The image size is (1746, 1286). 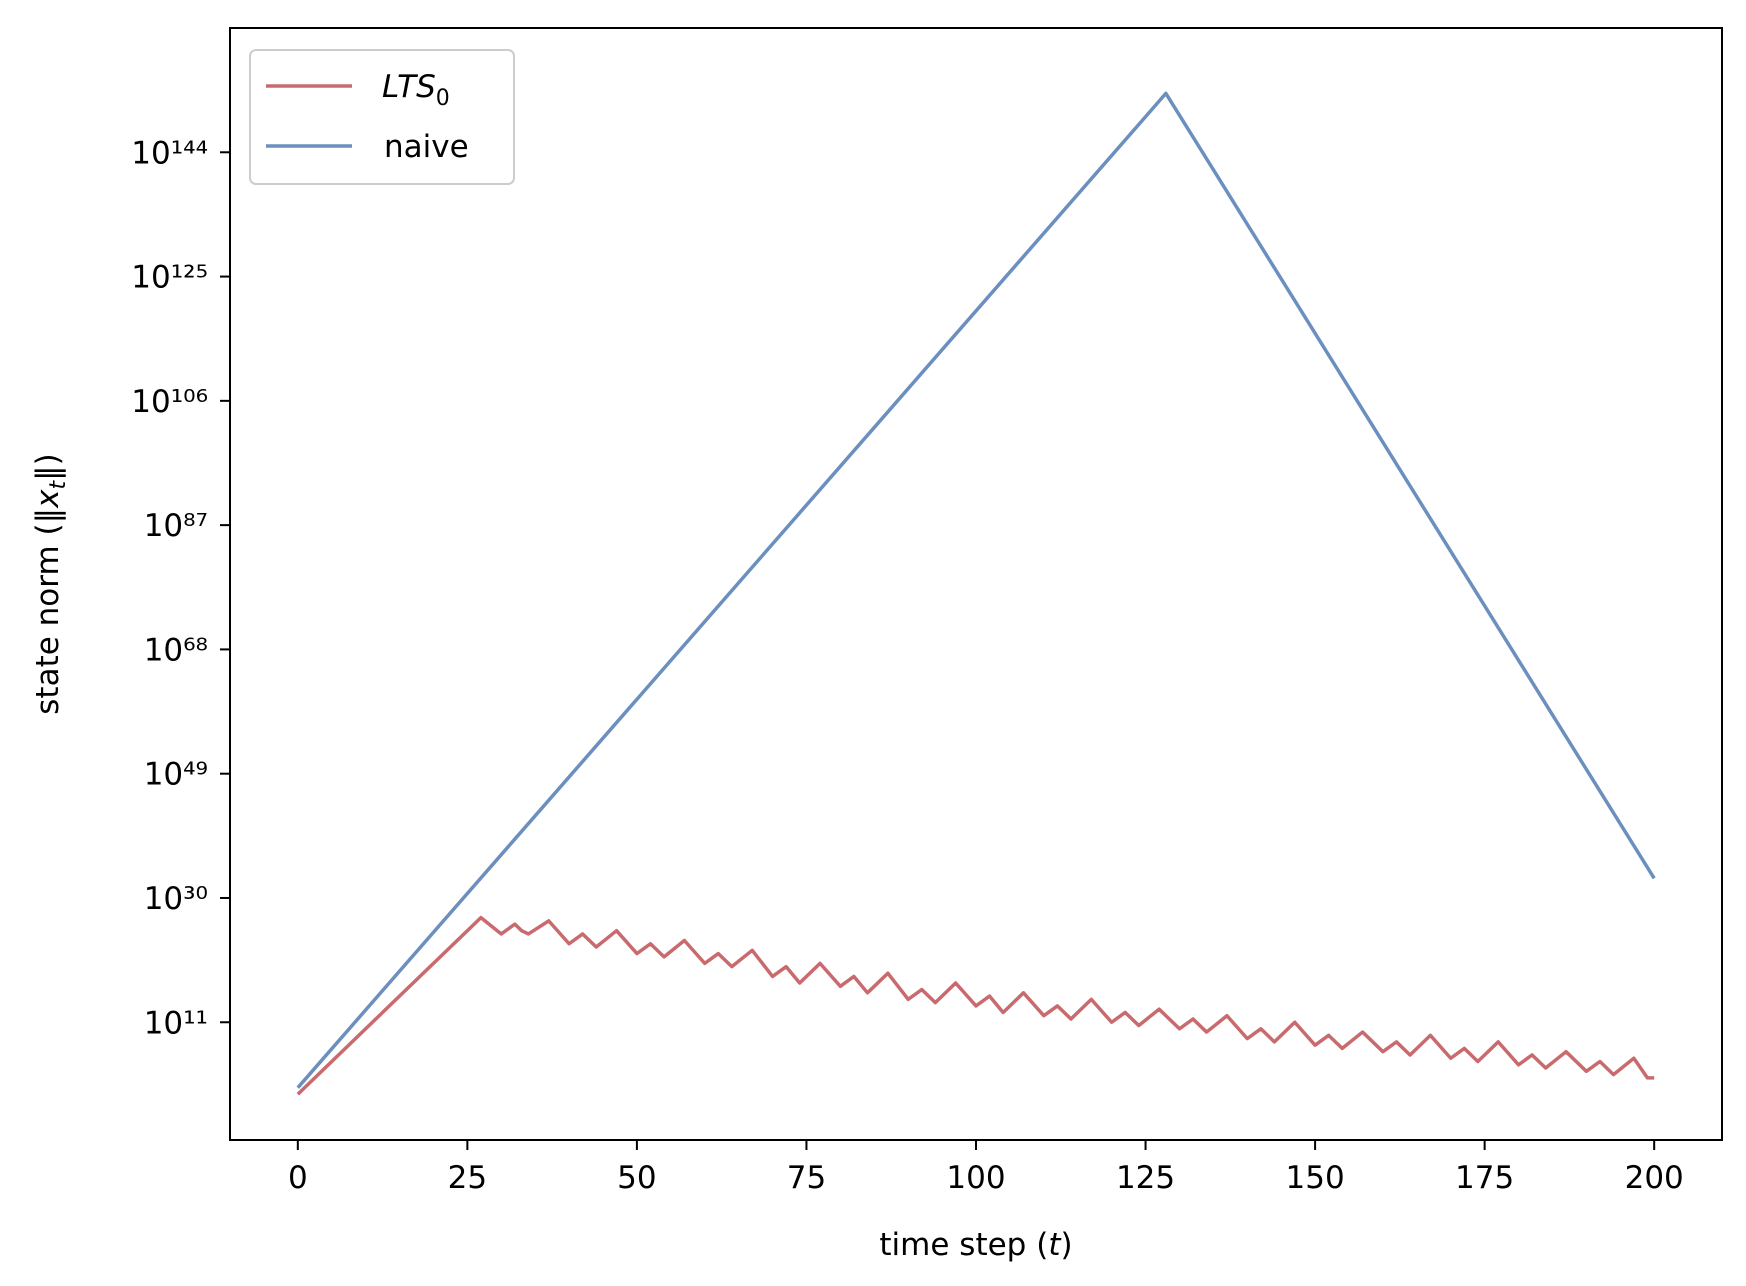 What do you see at coordinates (180, 588) in the screenshot?
I see `y-axis-ticks: 10¹¹ 10³⁰ 10⁴⁹ 10⁶⁸ 10⁸⁷ 10¹⁰⁶ 10¹²⁵ 10¹⁴⁴` at bounding box center [180, 588].